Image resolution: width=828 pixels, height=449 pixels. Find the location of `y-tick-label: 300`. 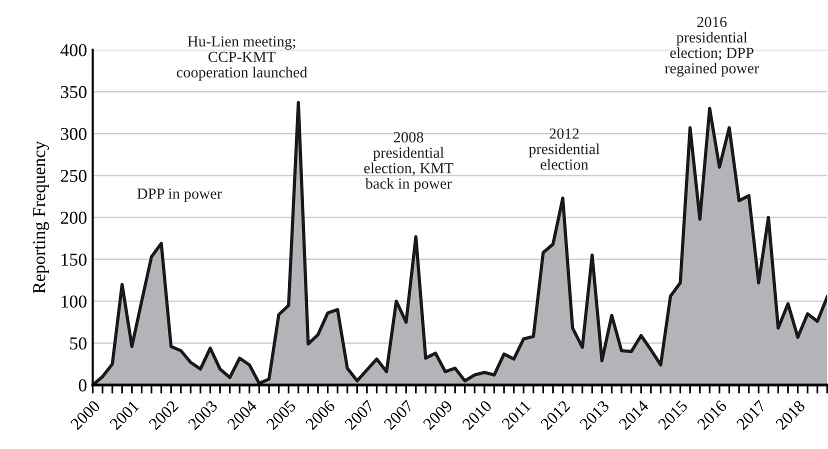

y-tick-label: 300 is located at coordinates (73, 134).